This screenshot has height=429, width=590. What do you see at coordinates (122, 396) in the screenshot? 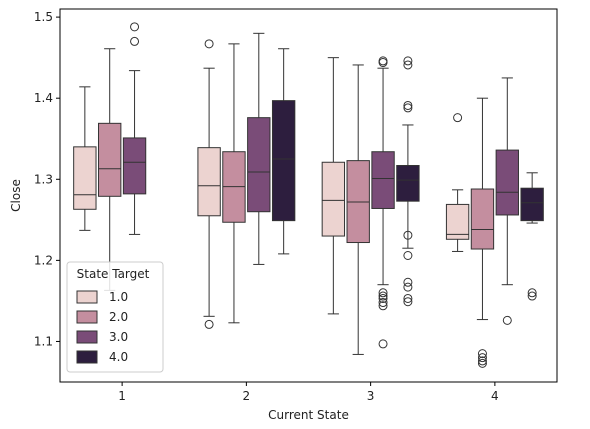
I see `x-tick-label: 1` at bounding box center [122, 396].